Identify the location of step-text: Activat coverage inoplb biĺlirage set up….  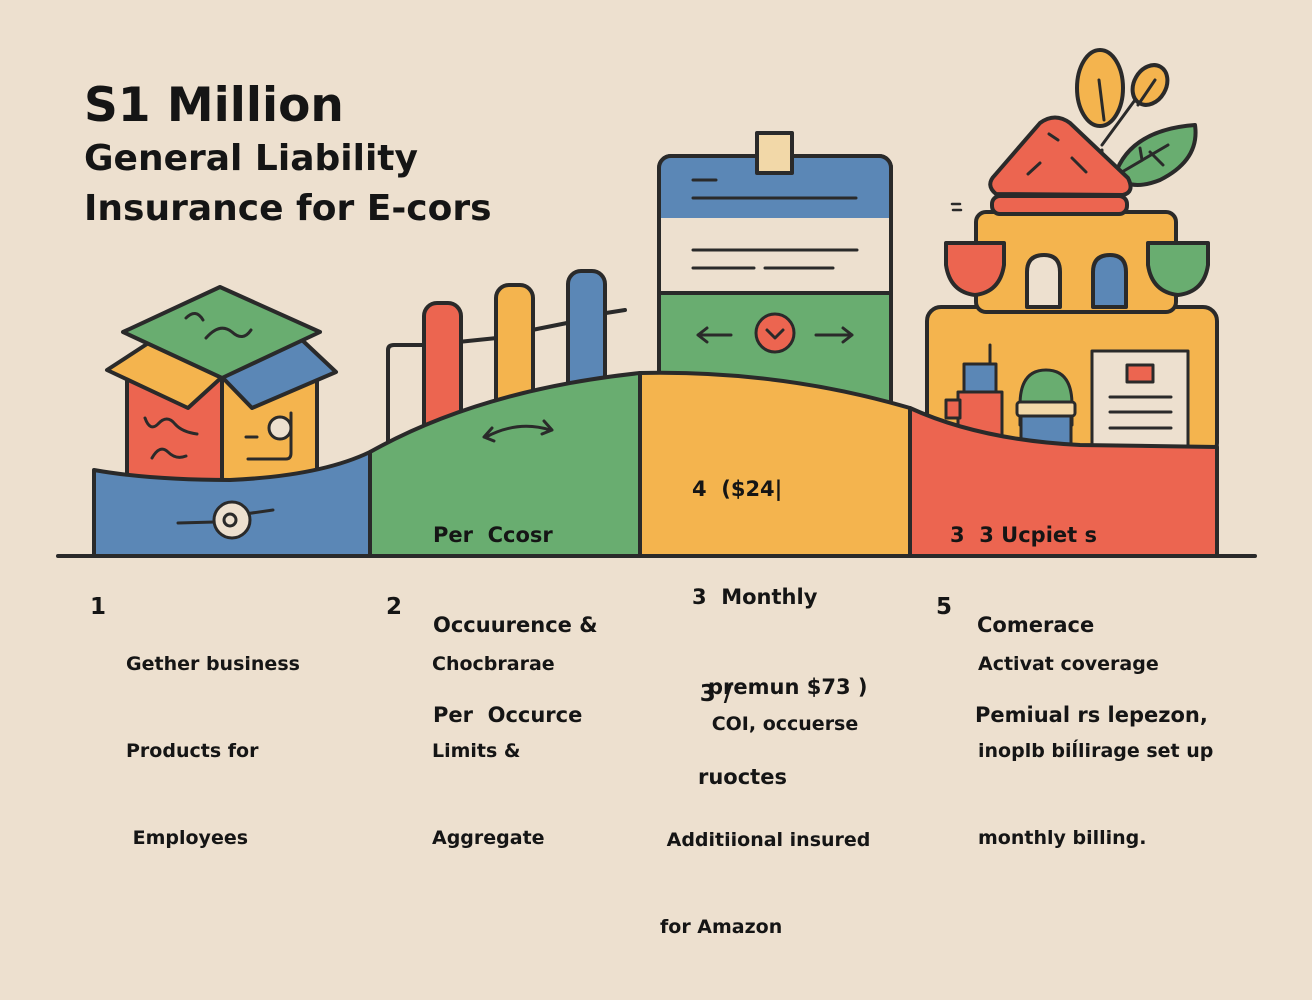
(1096, 751).